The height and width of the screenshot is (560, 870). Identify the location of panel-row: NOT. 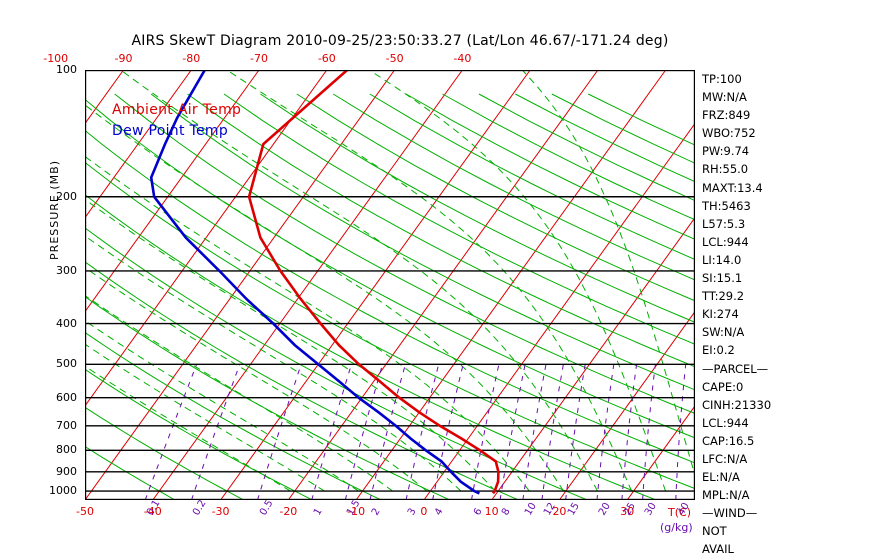
(714, 531).